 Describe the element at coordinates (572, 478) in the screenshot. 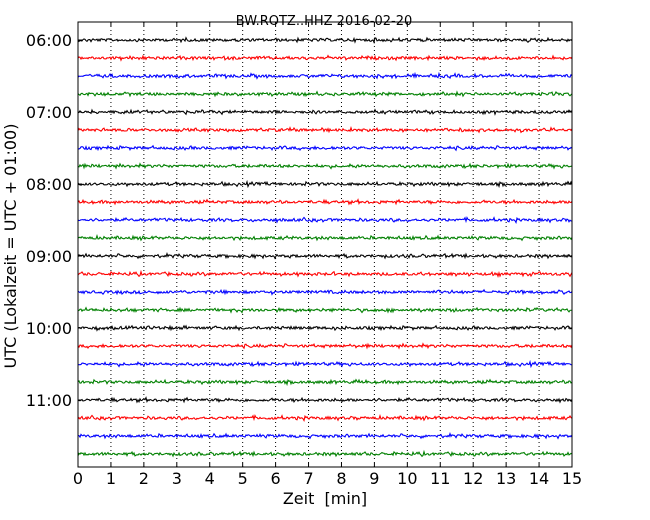

I see `x-tick-label: 15` at that location.